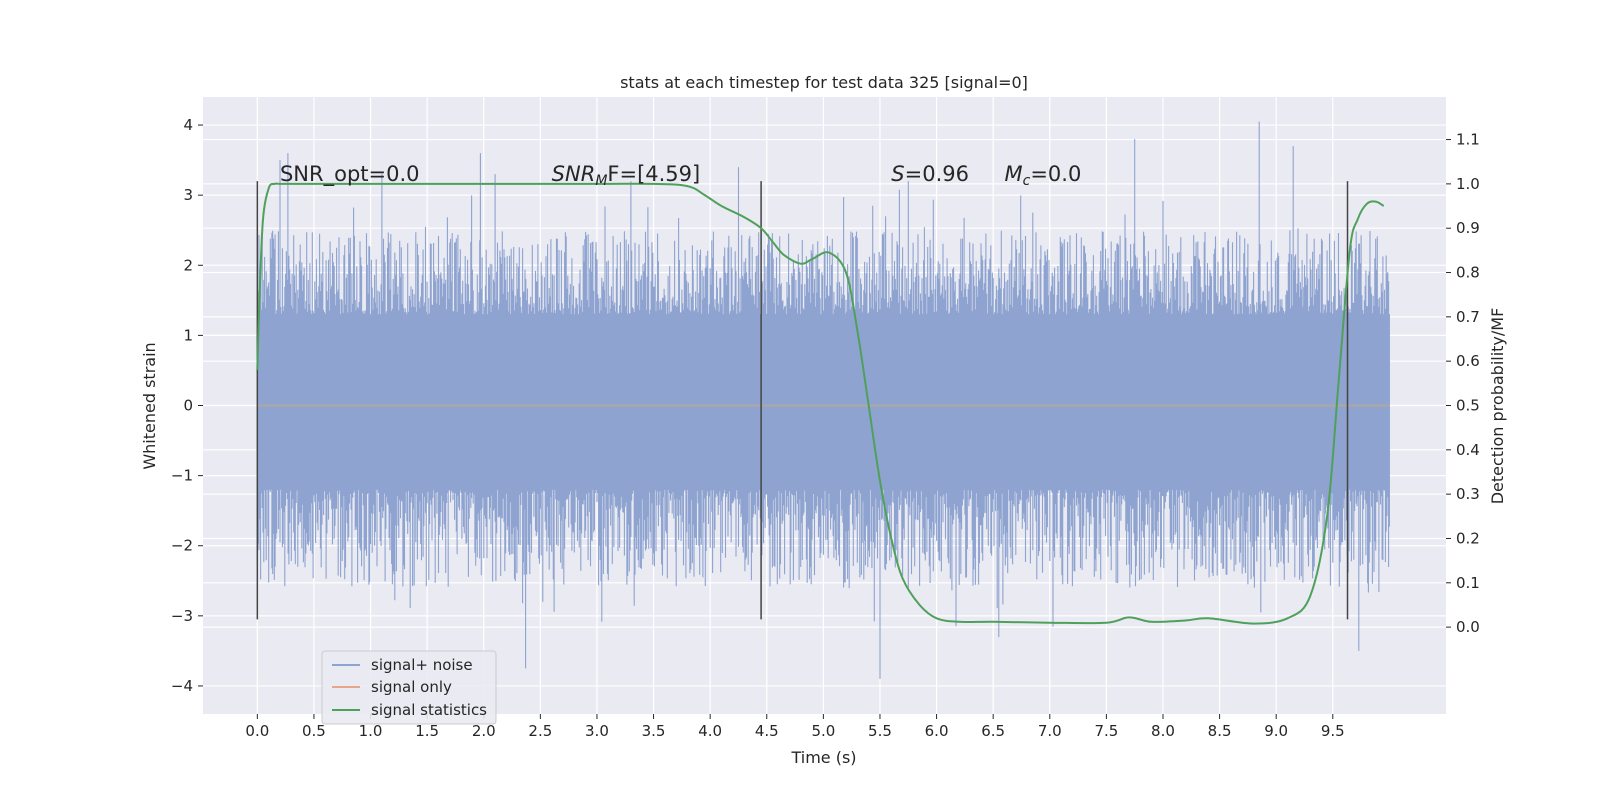 This screenshot has width=1600, height=800. Describe the element at coordinates (427, 731) in the screenshot. I see `x-tick-label: 1.5` at that location.